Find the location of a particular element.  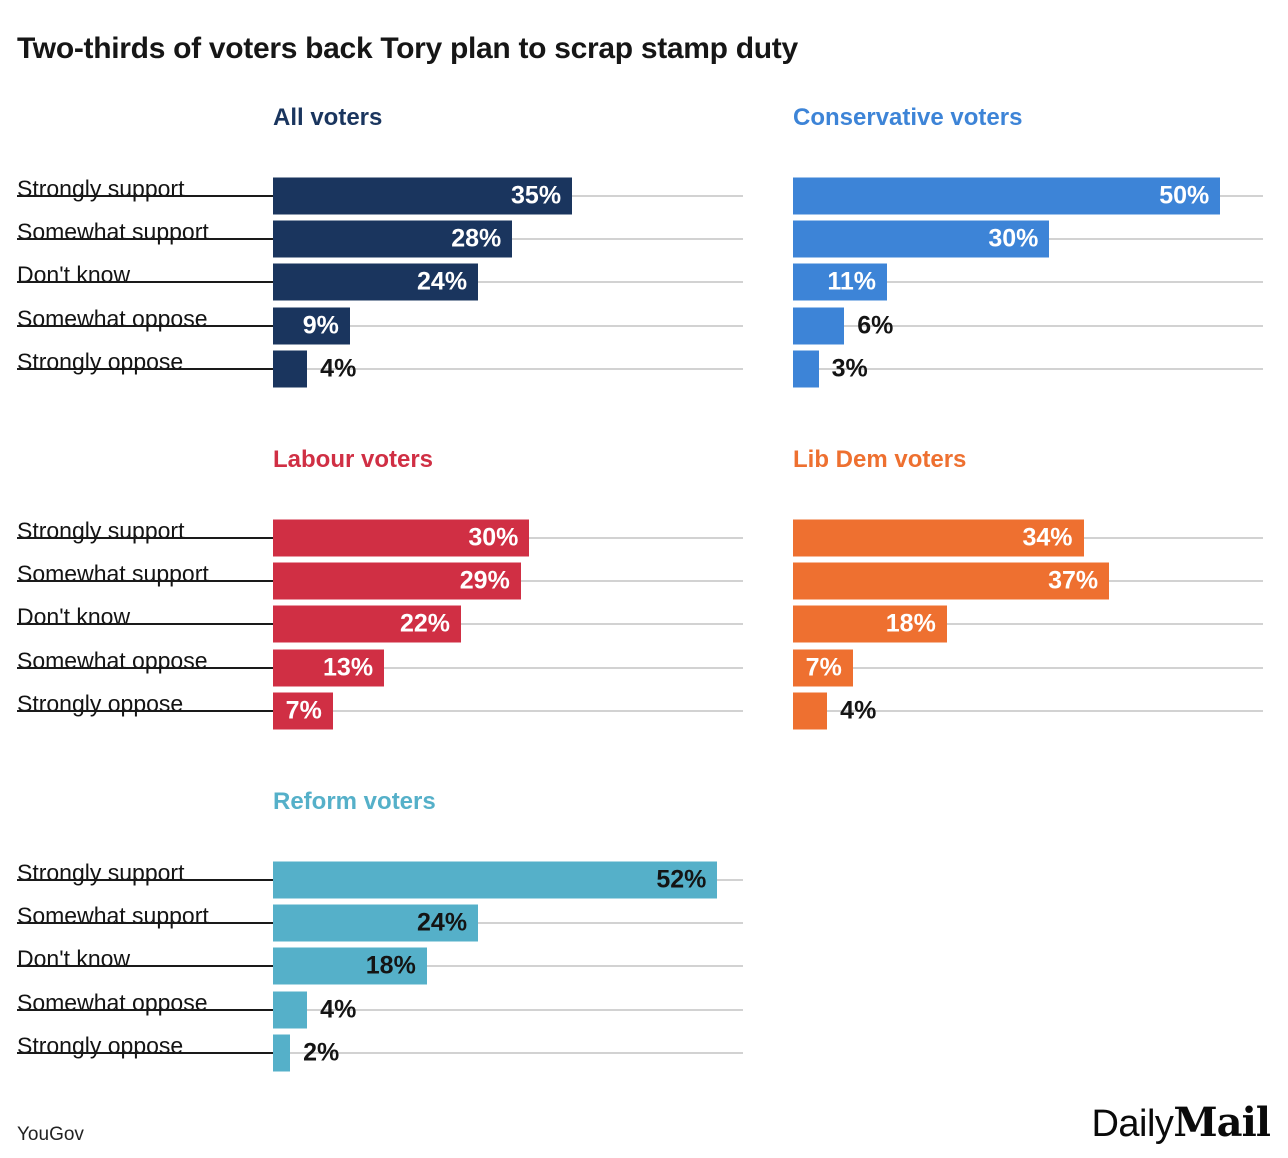

plot-area: 35% is located at coordinates (508, 195).